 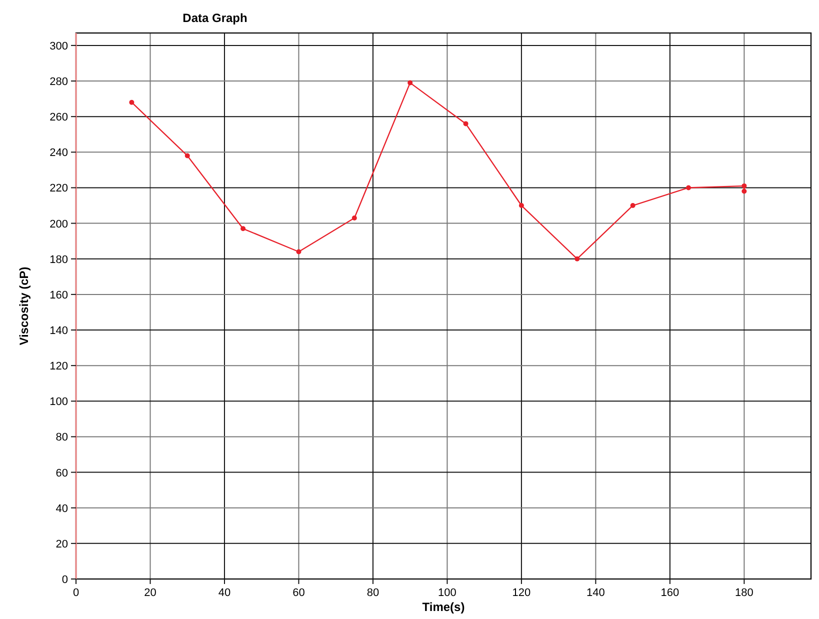 What do you see at coordinates (59, 188) in the screenshot?
I see `y-tick-label: 220` at bounding box center [59, 188].